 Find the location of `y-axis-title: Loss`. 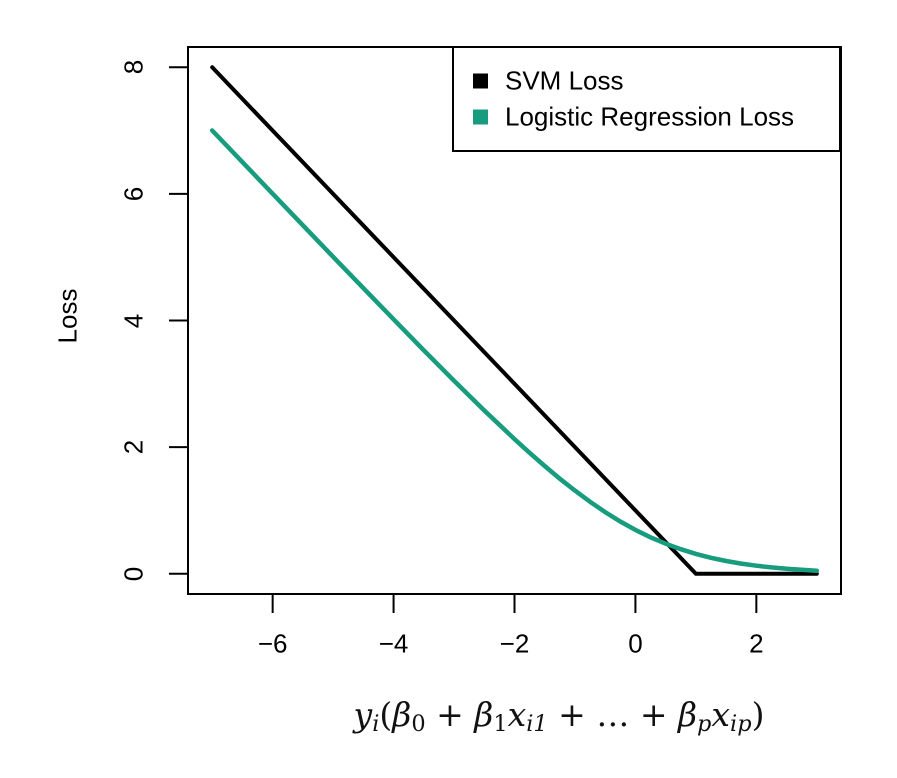

y-axis-title: Loss is located at coordinates (67, 316).